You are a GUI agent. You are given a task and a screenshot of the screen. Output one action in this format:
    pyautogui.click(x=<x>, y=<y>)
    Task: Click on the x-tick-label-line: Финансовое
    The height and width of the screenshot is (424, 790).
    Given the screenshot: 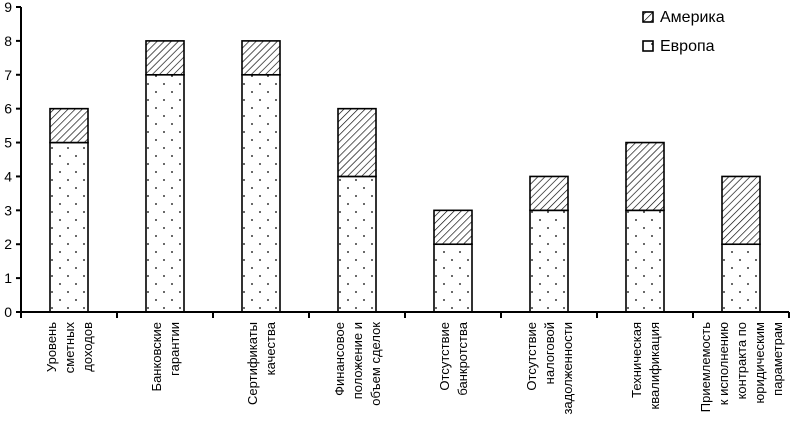 What is the action you would take?
    pyautogui.click(x=339, y=359)
    